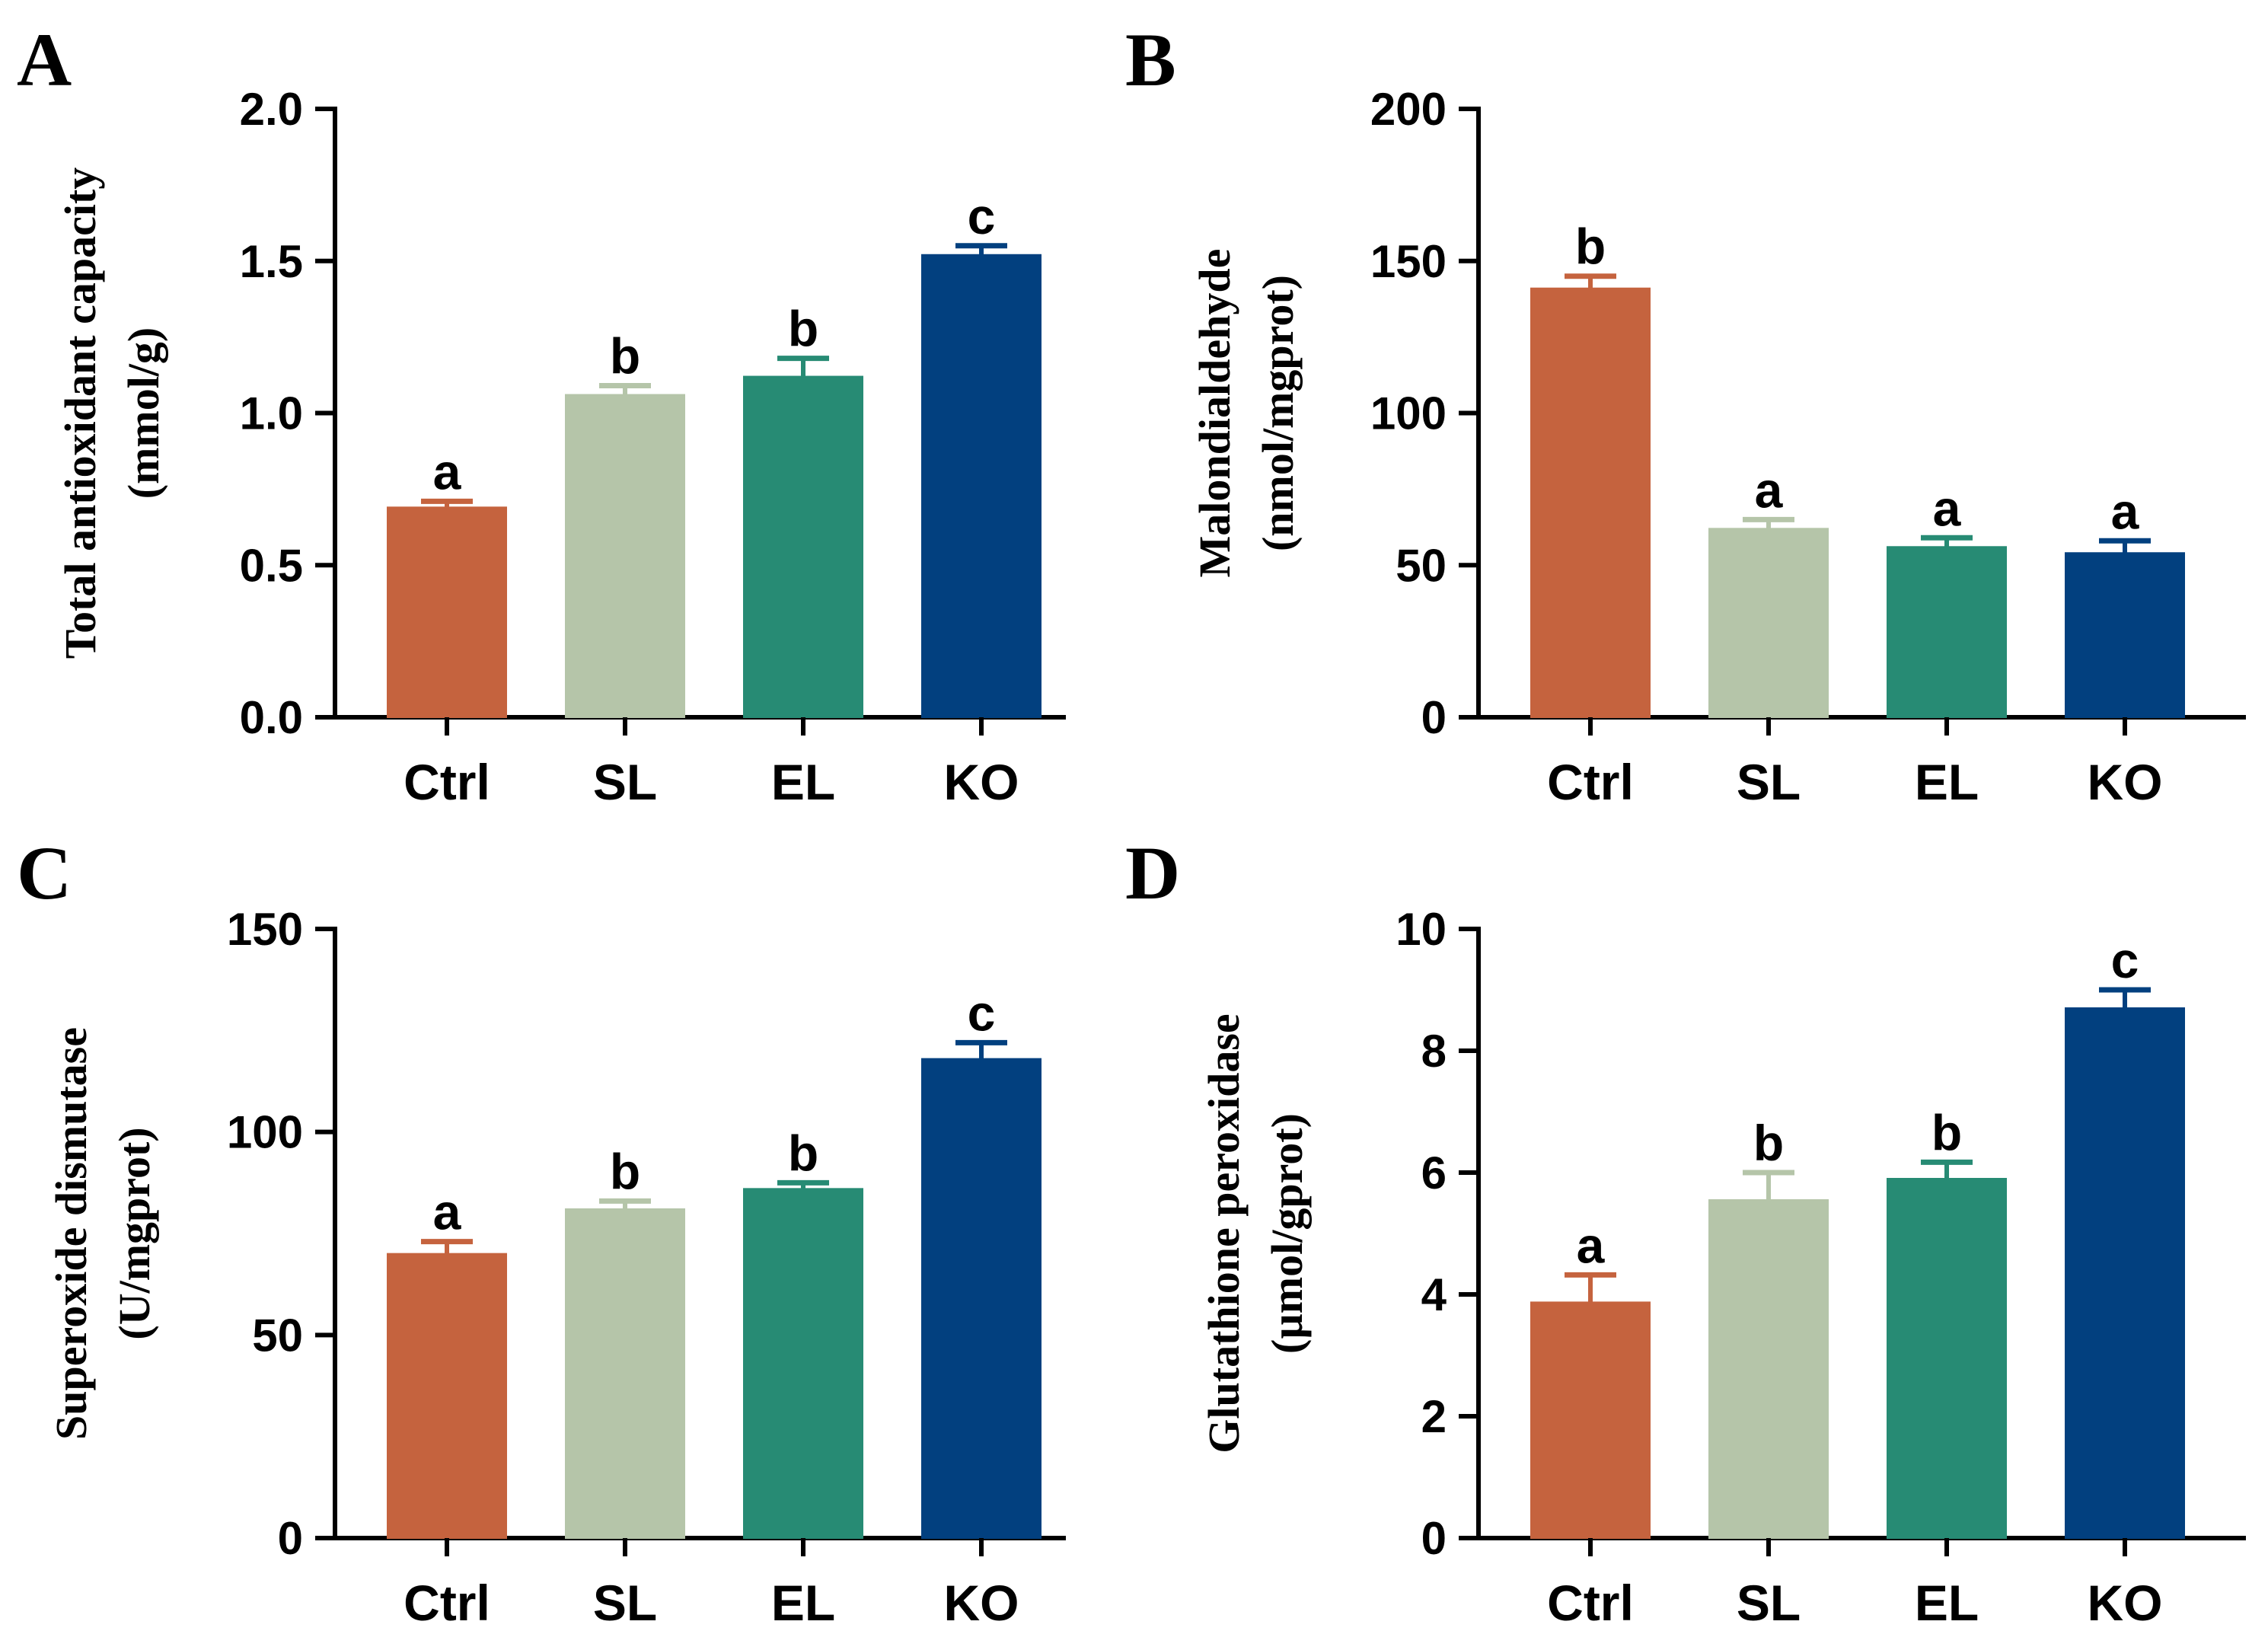 Image resolution: width=2268 pixels, height=1650 pixels. Describe the element at coordinates (1590, 782) in the screenshot. I see `panel-b-category-label: Ctrl` at that location.